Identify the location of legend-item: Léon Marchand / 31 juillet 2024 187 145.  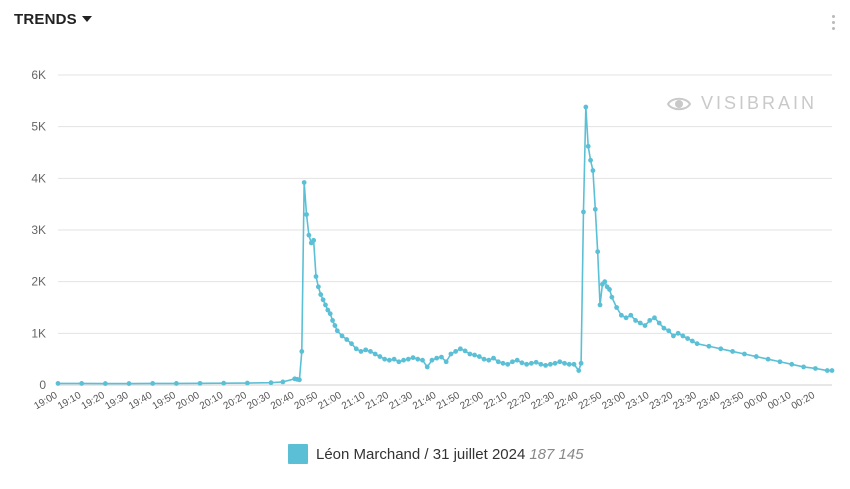
(436, 454).